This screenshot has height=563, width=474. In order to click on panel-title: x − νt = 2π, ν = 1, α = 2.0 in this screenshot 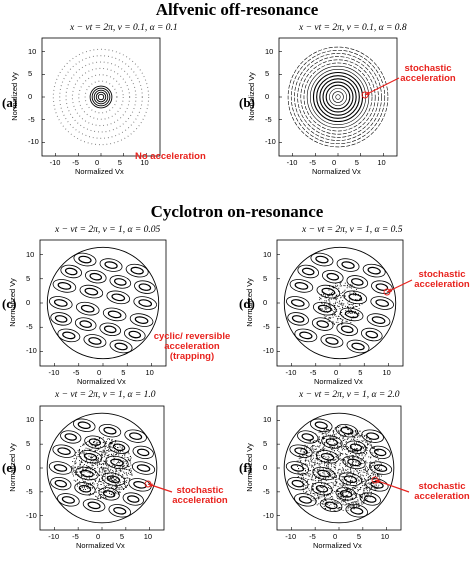, I will do `click(349, 395)`.